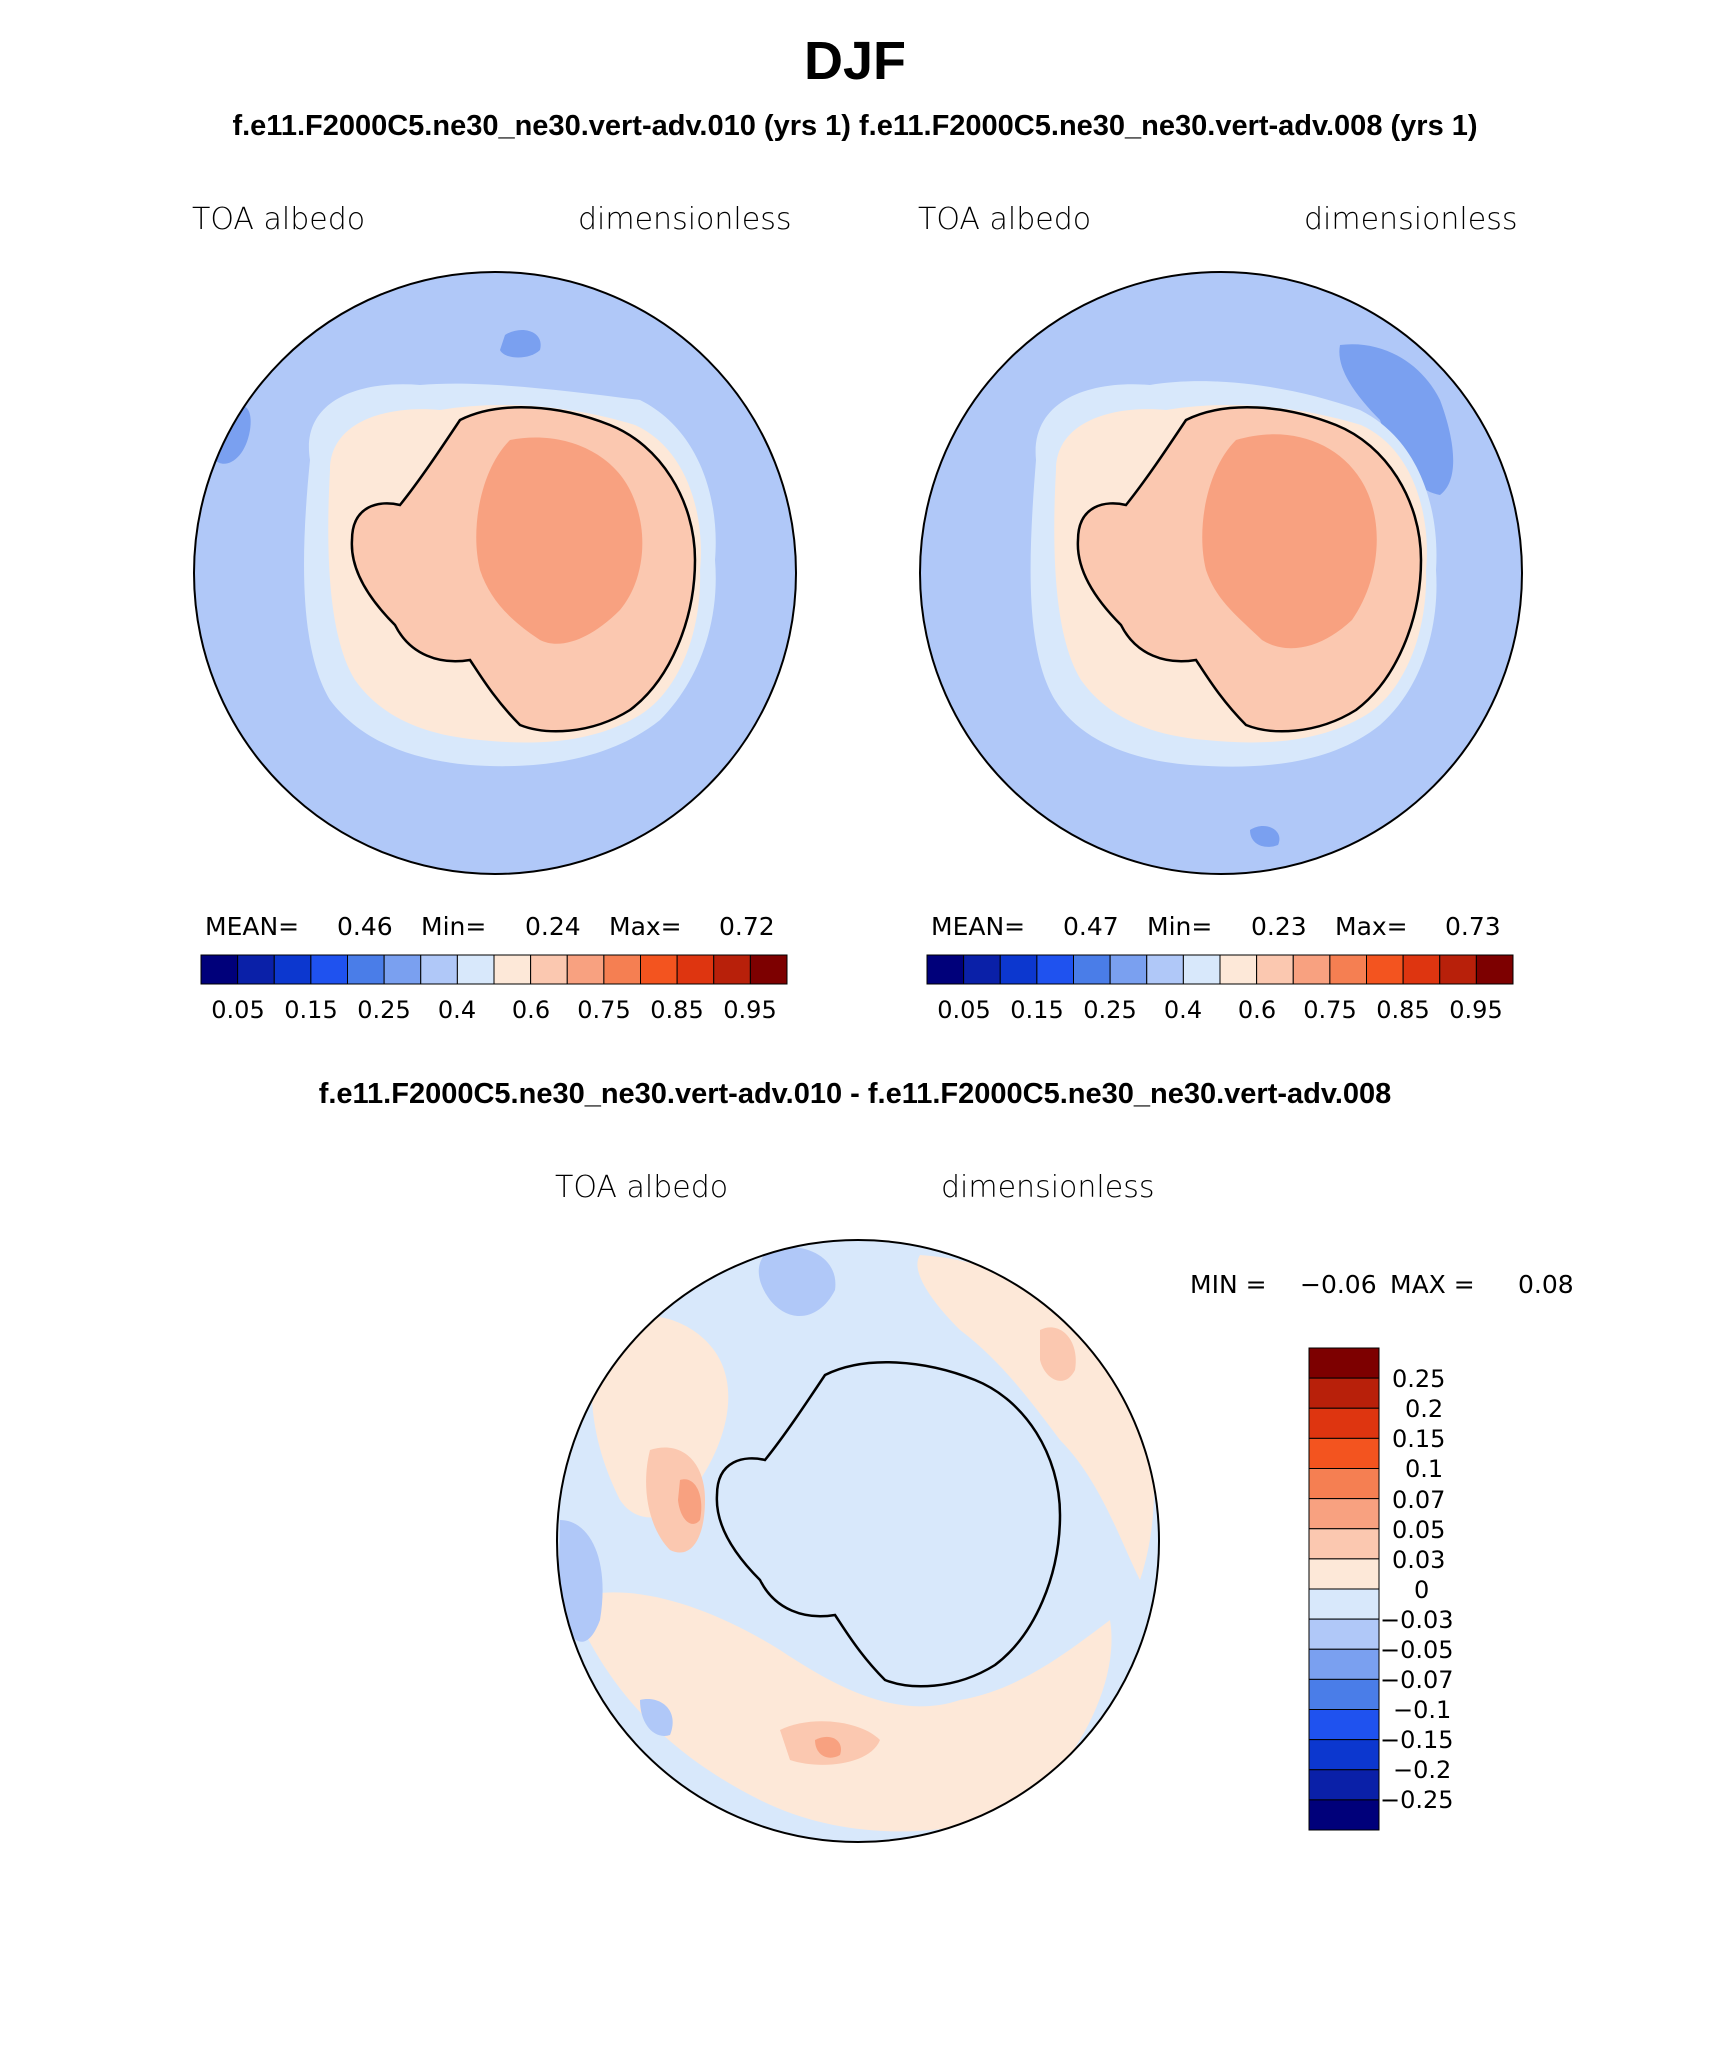 This screenshot has height=2061, width=1710. What do you see at coordinates (978, 926) in the screenshot?
I see `panel2-mean-label: MEAN=` at bounding box center [978, 926].